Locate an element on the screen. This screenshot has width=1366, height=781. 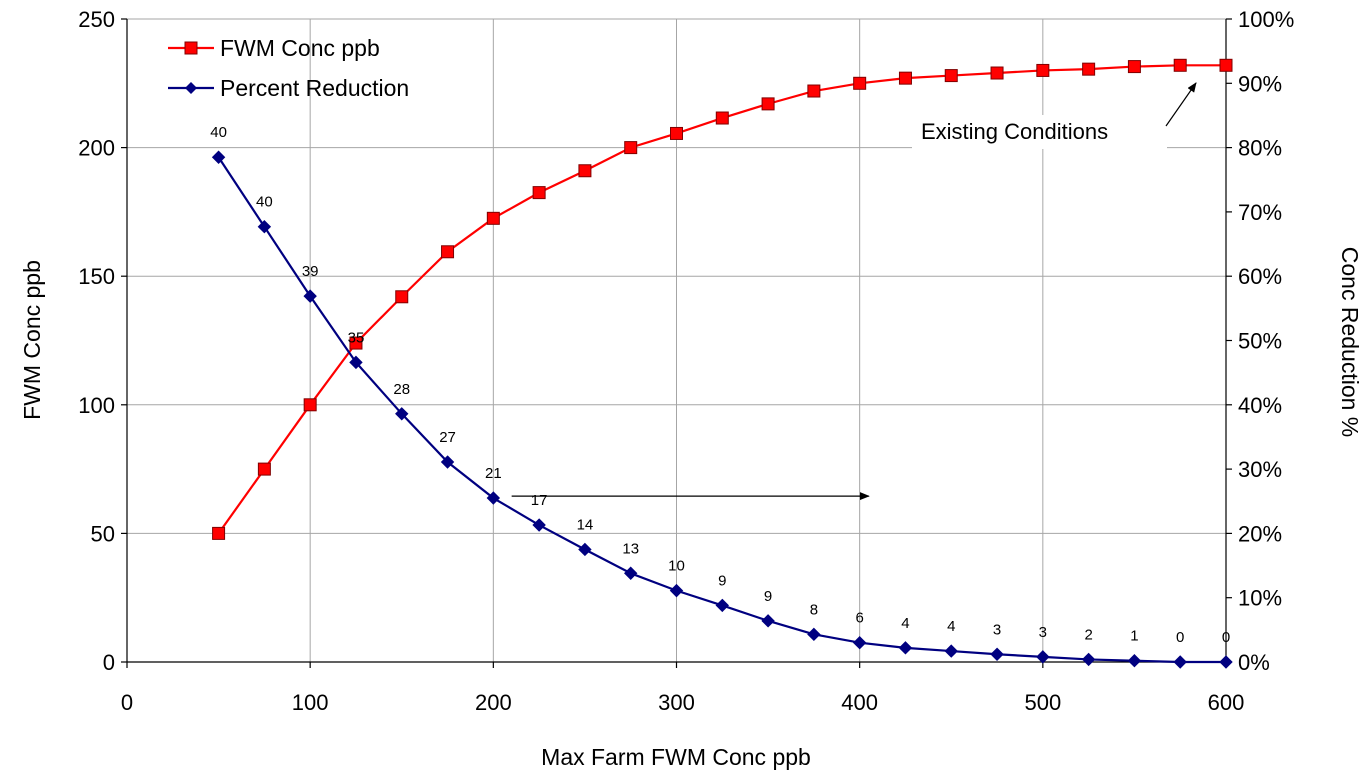
y-tick-label: 200 is located at coordinates (96, 148).